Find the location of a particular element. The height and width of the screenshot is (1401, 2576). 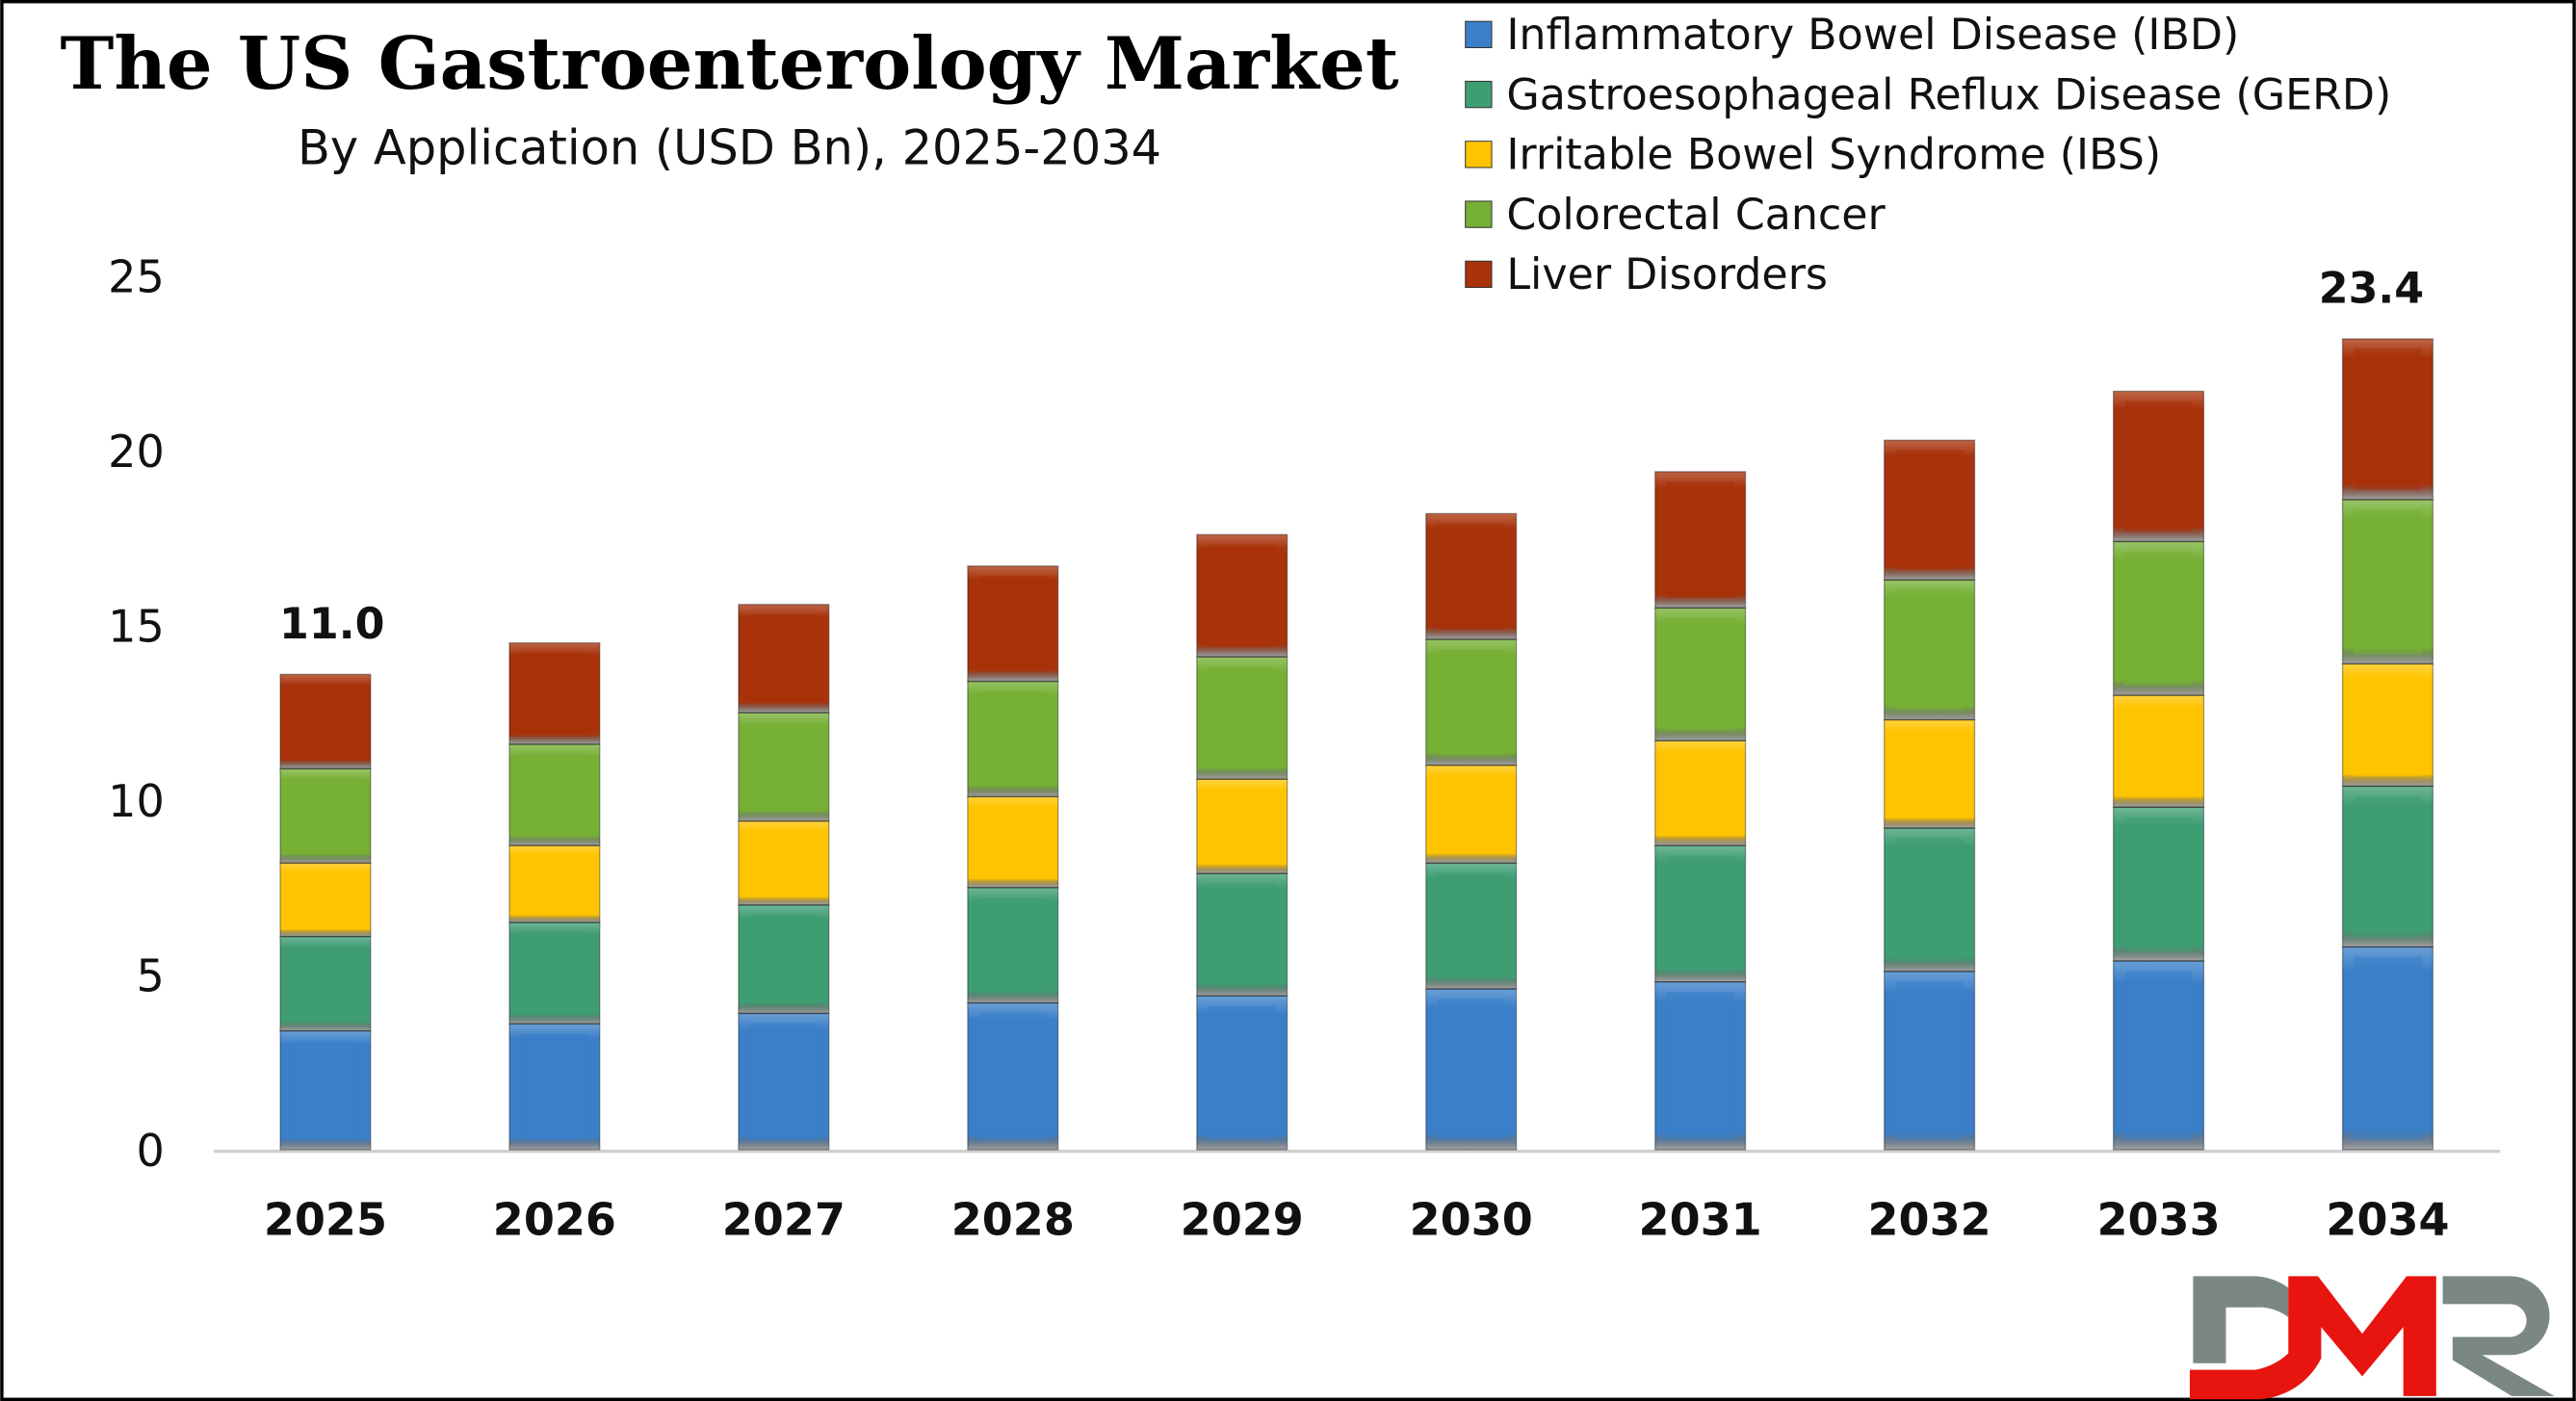

x-tick-label: 2031 is located at coordinates (1700, 1220).